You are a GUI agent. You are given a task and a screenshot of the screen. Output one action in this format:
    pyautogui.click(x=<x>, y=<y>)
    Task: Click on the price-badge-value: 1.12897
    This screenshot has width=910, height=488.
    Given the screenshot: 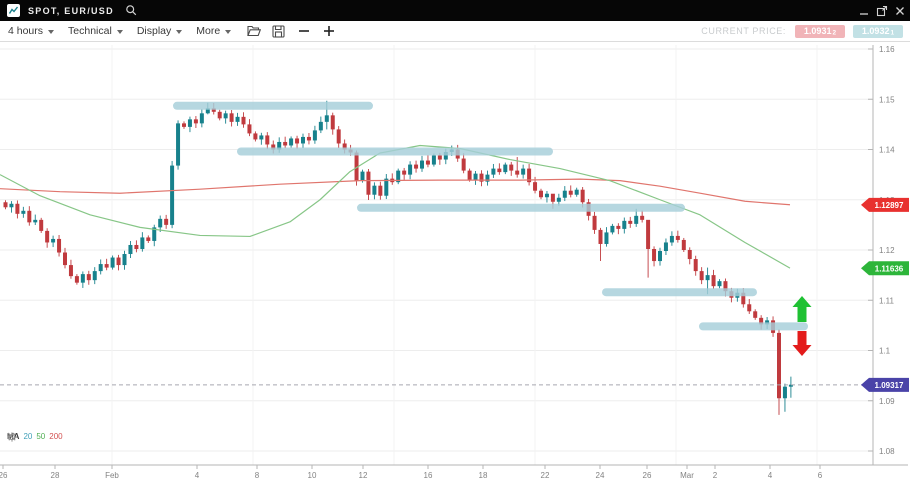 What is the action you would take?
    pyautogui.click(x=889, y=205)
    